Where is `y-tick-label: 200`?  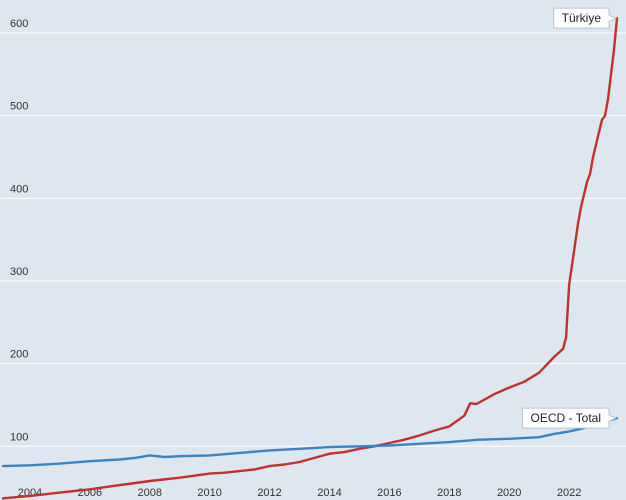 y-tick-label: 200 is located at coordinates (19, 355).